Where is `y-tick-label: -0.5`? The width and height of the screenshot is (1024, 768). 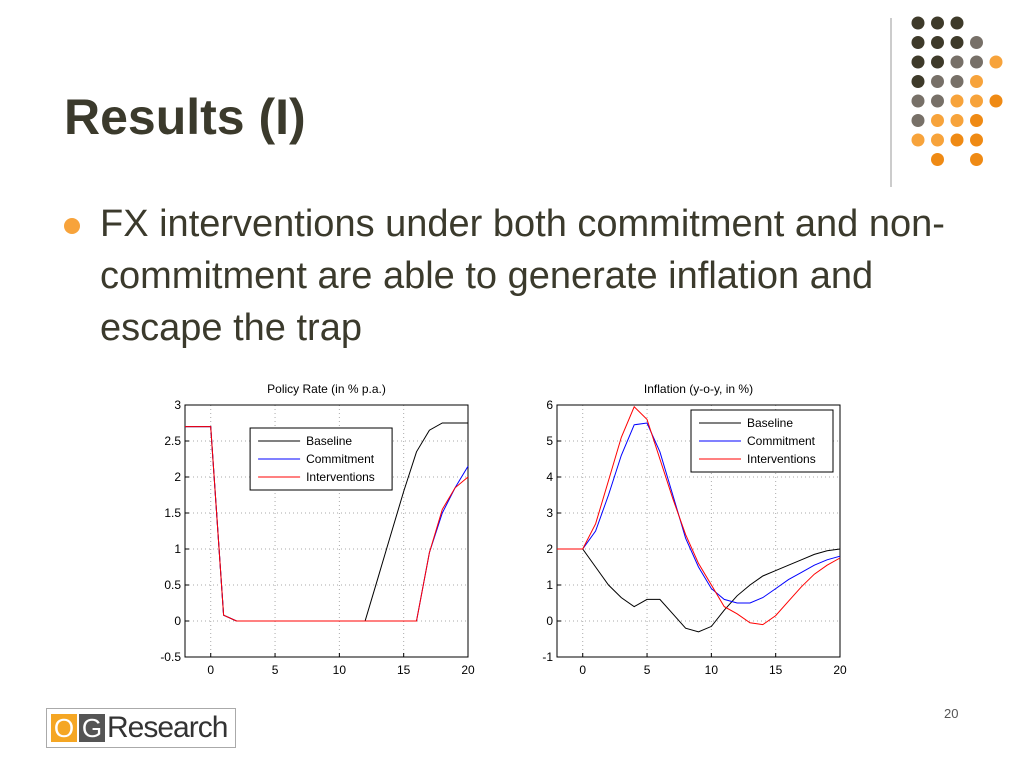
y-tick-label: -0.5 is located at coordinates (170, 657).